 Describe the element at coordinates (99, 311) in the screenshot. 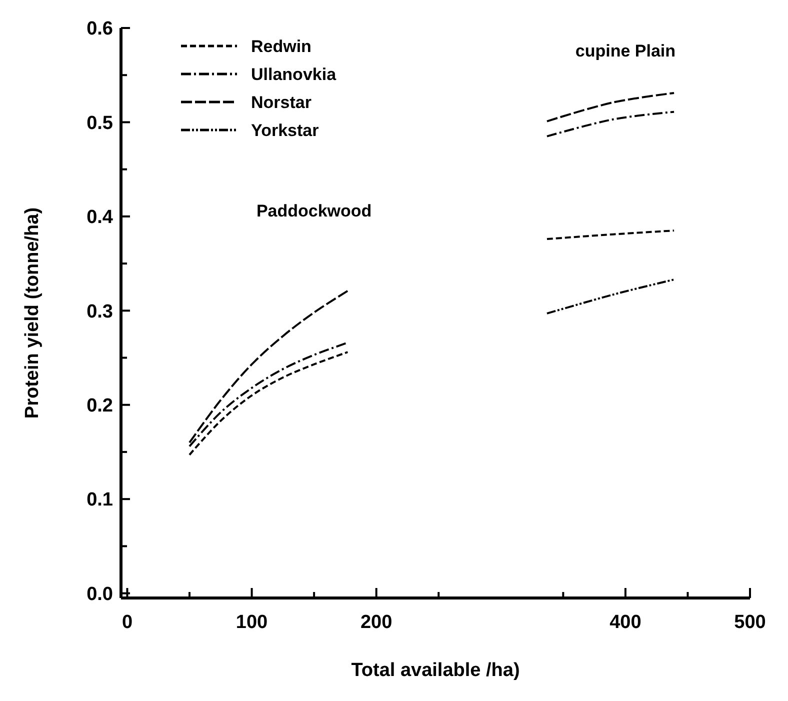

I see `y-tick-label: 0.3` at that location.